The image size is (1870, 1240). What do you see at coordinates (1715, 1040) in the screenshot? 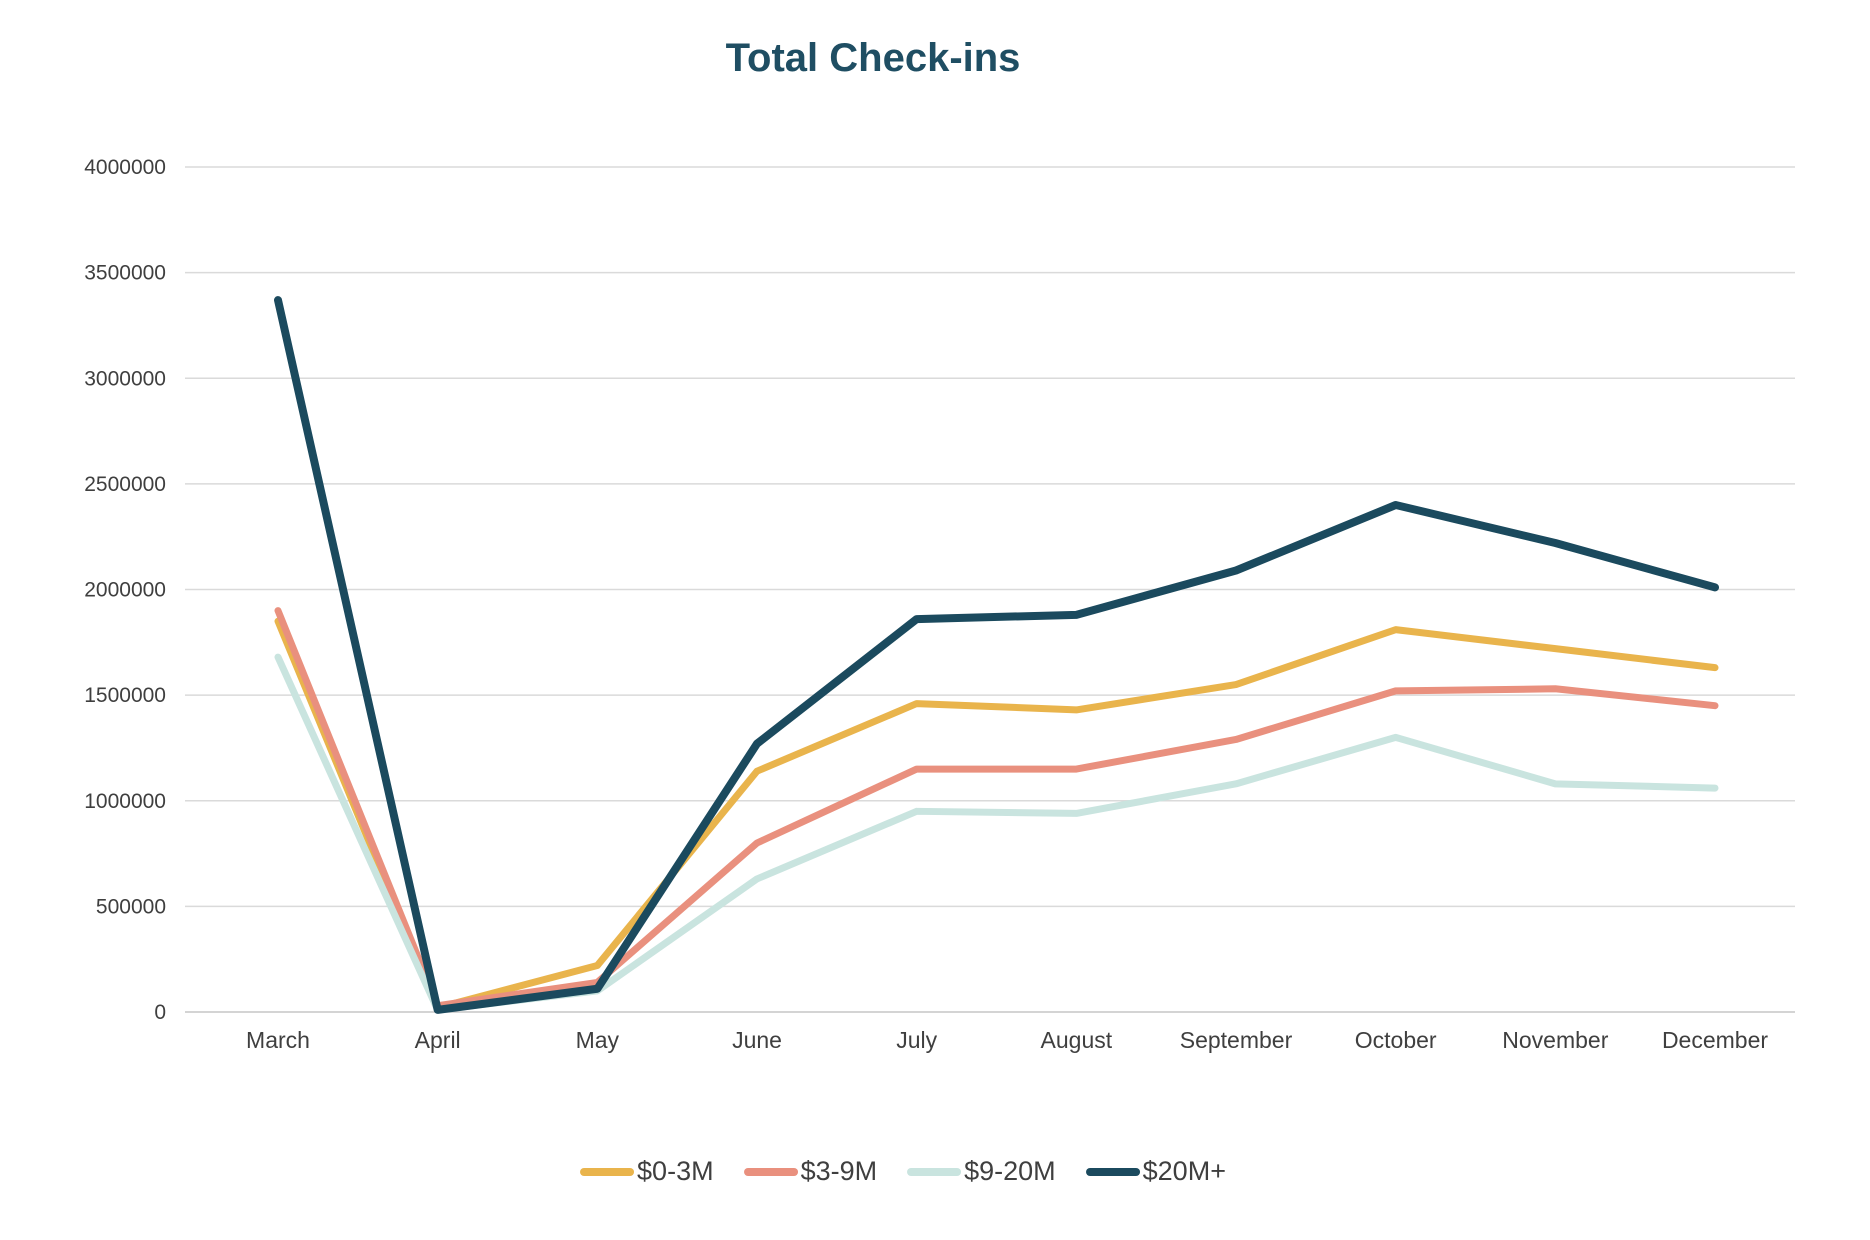
I see `x-tick-label: December` at bounding box center [1715, 1040].